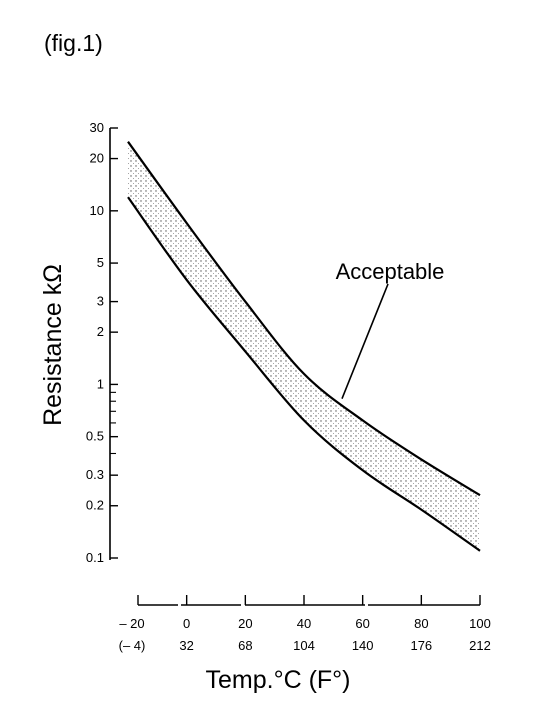 This screenshot has width=560, height=704. What do you see at coordinates (95, 474) in the screenshot?
I see `y-tick-label: 0.3` at bounding box center [95, 474].